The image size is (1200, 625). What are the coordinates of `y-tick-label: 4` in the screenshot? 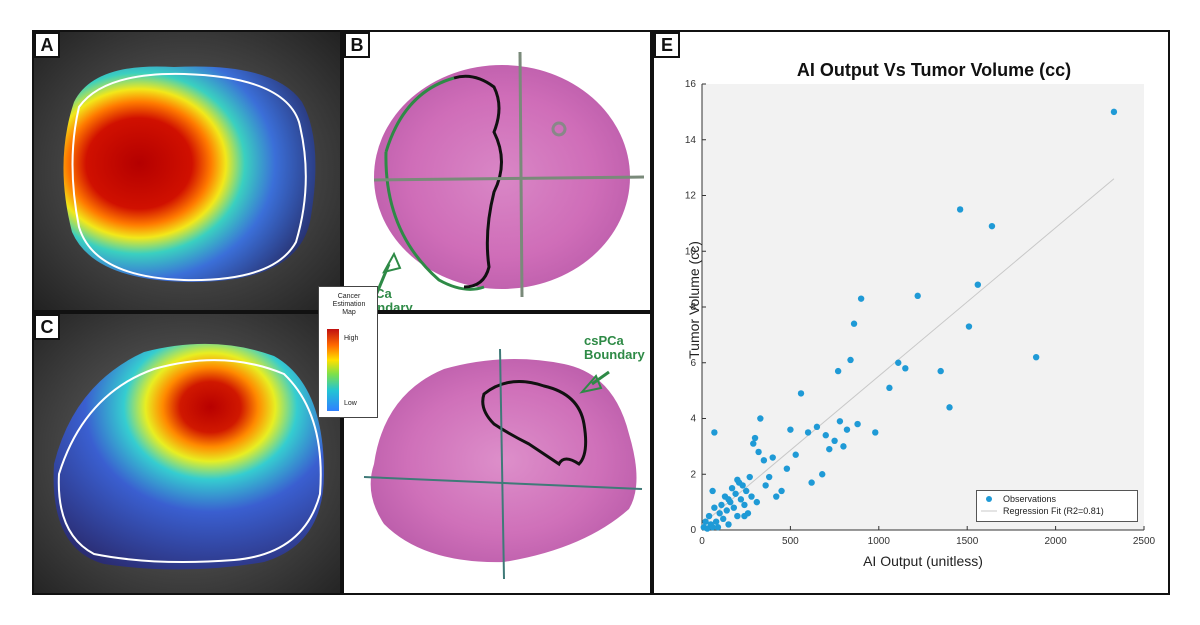 It's located at (693, 419).